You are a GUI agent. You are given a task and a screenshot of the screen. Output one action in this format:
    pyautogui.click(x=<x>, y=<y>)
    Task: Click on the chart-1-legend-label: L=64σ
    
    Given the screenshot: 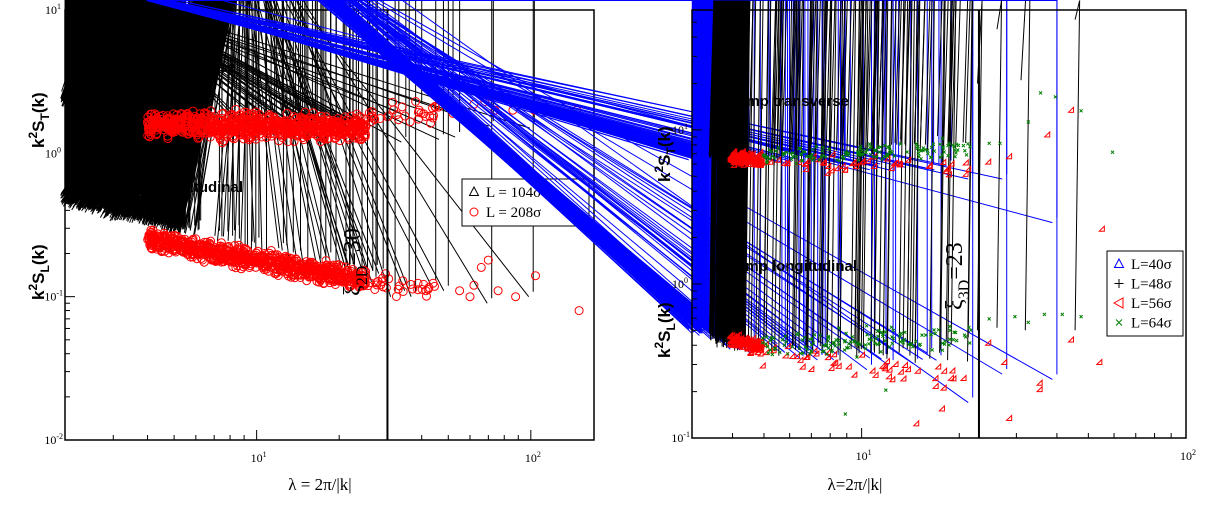 What is the action you would take?
    pyautogui.click(x=1151, y=324)
    